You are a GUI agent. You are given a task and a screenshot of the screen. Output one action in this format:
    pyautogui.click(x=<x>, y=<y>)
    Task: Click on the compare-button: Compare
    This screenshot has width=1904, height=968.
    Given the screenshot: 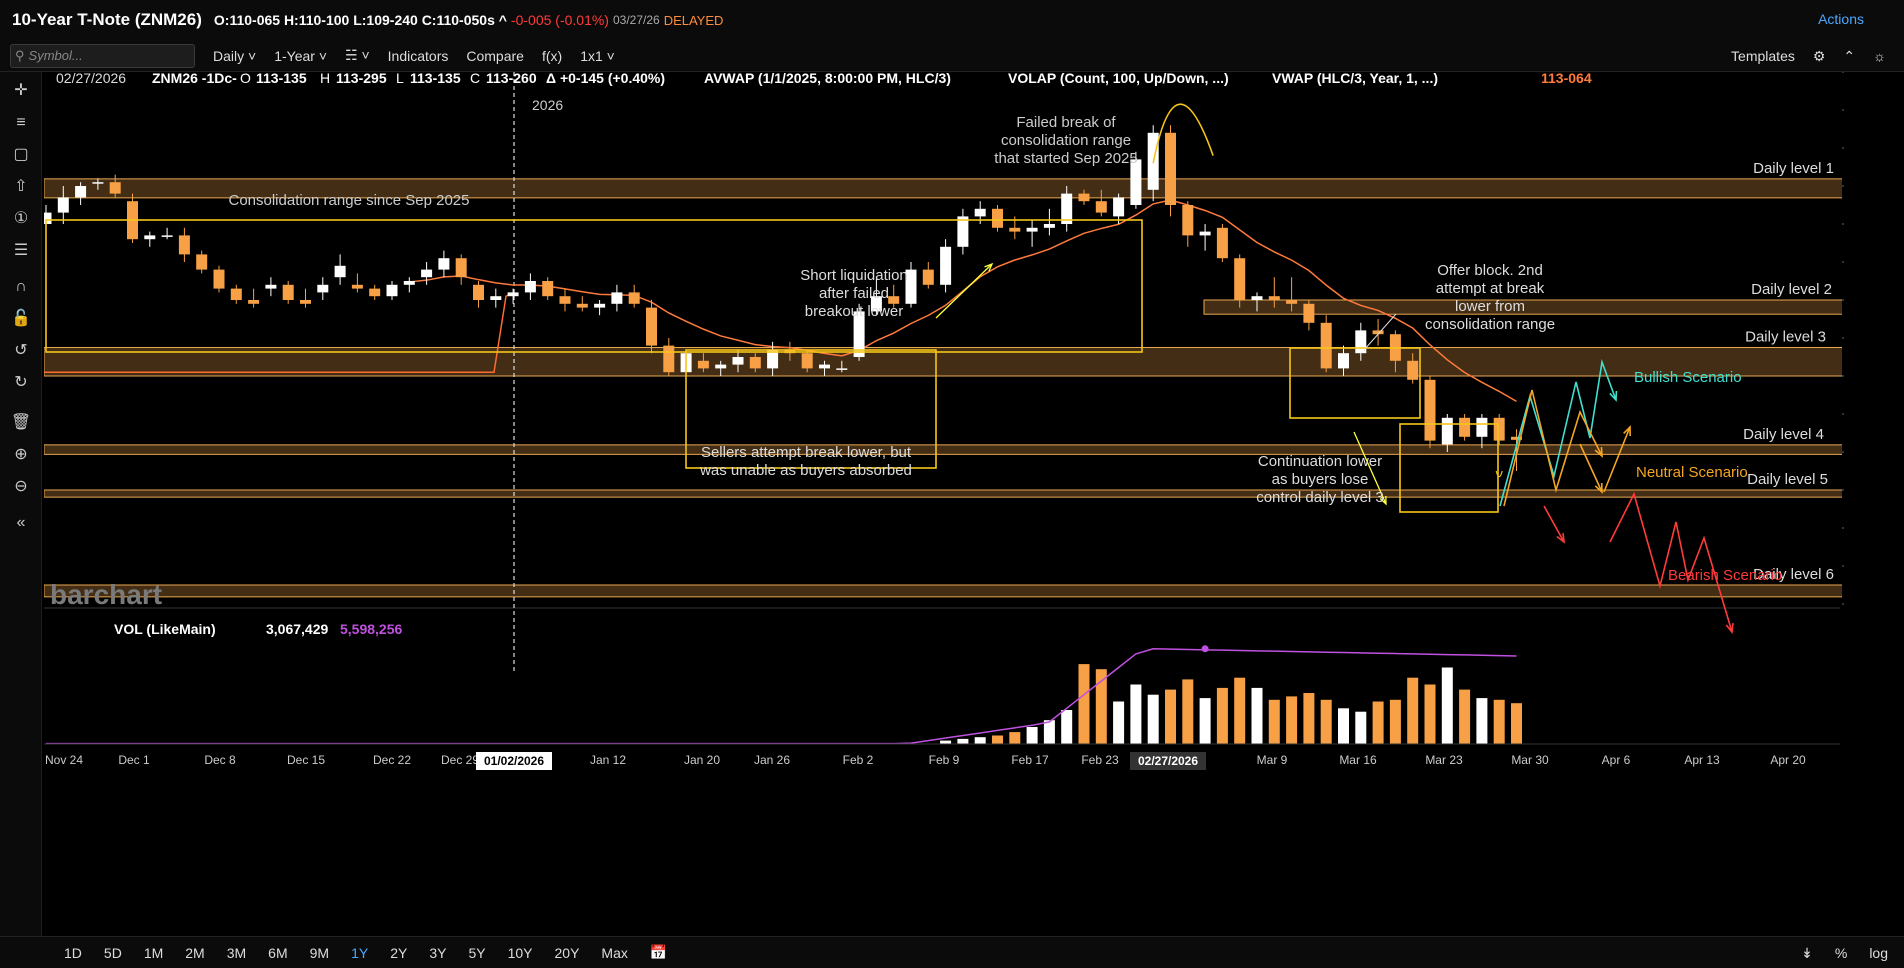 What is the action you would take?
    pyautogui.click(x=495, y=55)
    